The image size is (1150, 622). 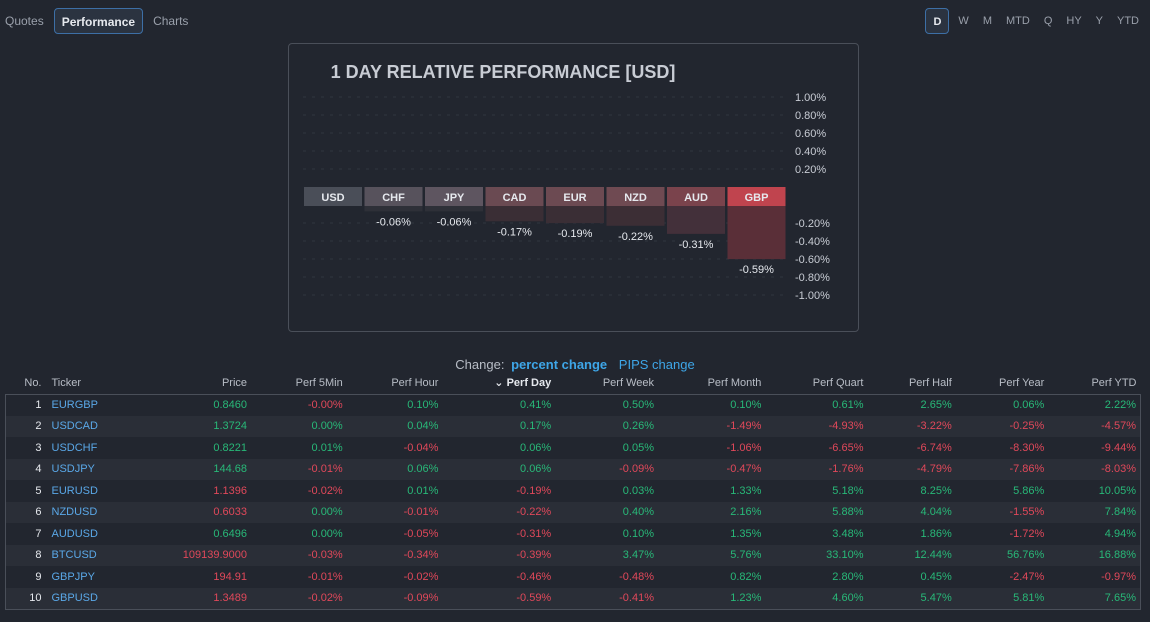 I want to click on perf-cell: 2.65%, so click(x=936, y=405).